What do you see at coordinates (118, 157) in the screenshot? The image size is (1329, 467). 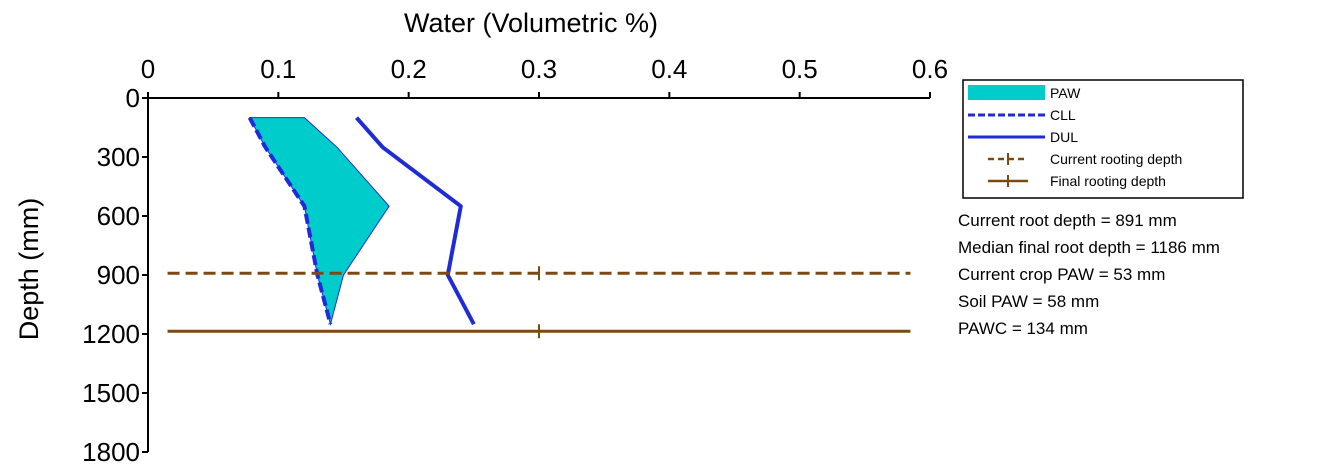 I see `y-tick-label: 300` at bounding box center [118, 157].